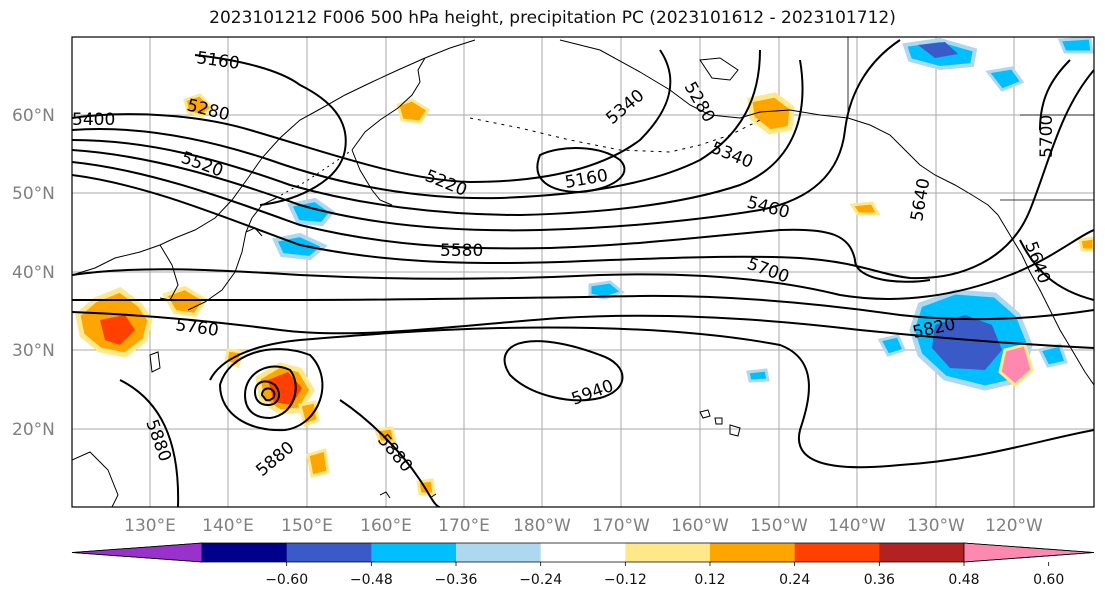  Describe the element at coordinates (93, 120) in the screenshot. I see `svg-text: 5400` at that location.